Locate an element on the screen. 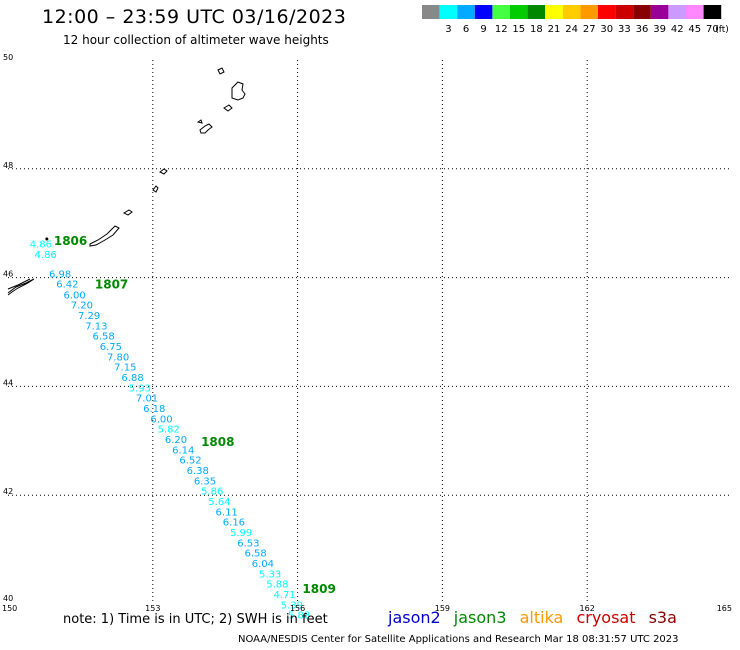 The width and height of the screenshot is (740, 650). swh-value: 7.80 is located at coordinates (118, 357).